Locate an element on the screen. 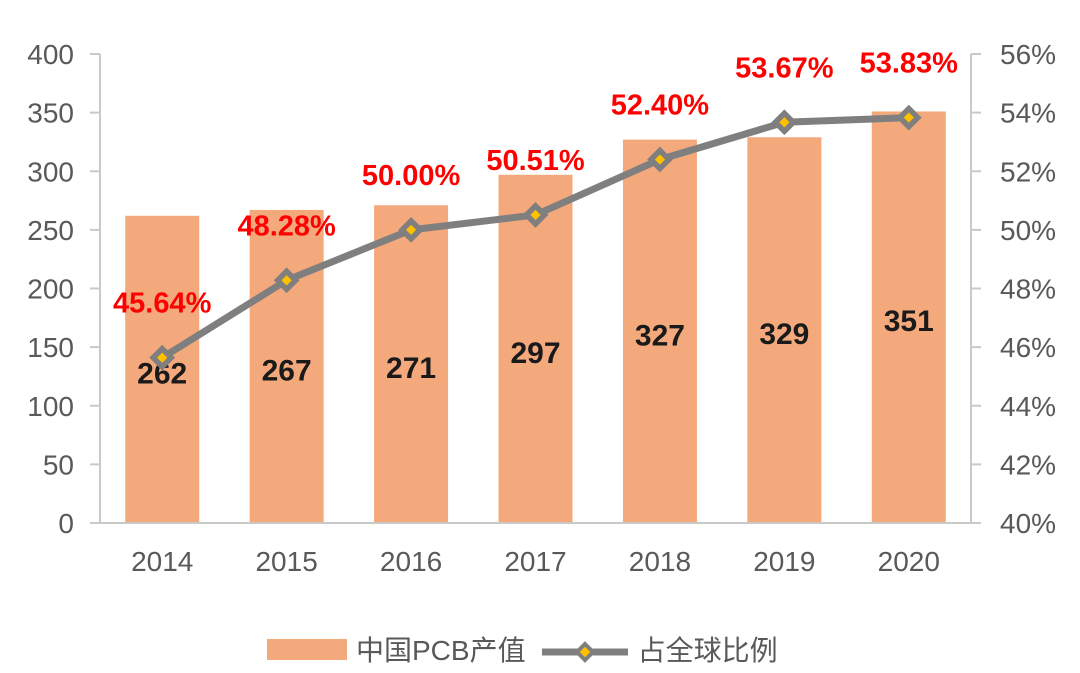 The image size is (1080, 673). line-marker-2014 is located at coordinates (162, 357).